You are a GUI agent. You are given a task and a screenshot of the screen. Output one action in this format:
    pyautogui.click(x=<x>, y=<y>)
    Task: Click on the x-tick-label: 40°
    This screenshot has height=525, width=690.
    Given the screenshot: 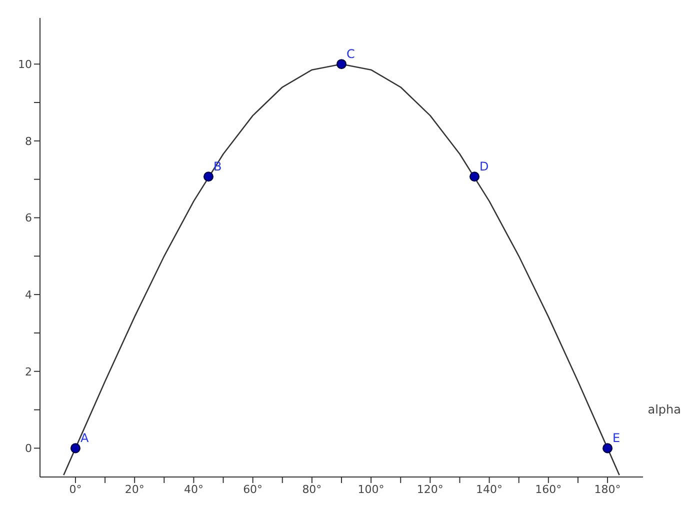 What is the action you would take?
    pyautogui.click(x=194, y=489)
    